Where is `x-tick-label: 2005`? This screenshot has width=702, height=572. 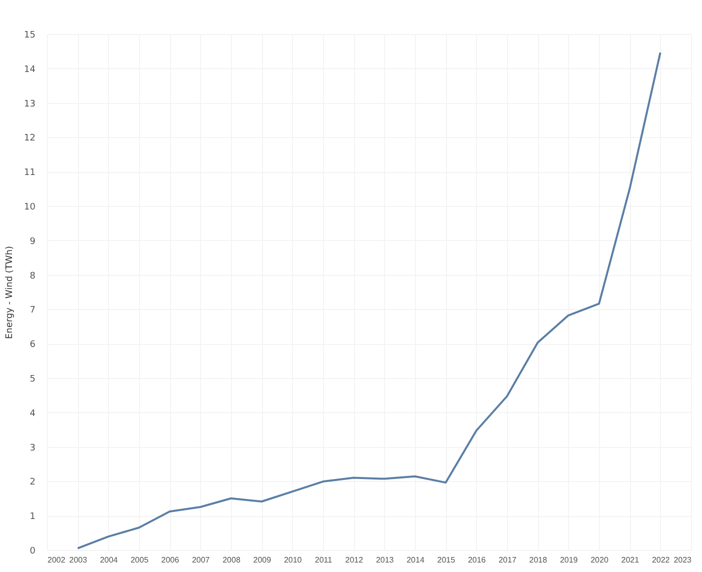
x-tick-label: 2005 is located at coordinates (139, 560).